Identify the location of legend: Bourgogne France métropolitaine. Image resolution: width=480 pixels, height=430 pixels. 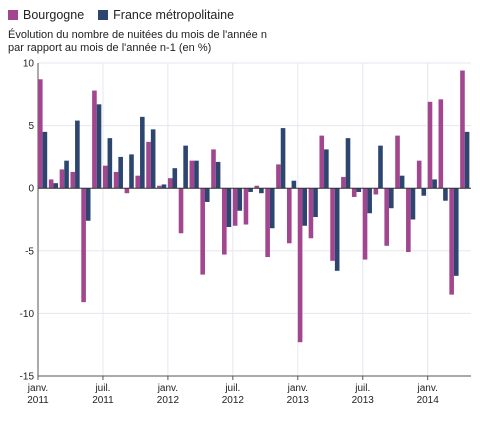
(121, 15).